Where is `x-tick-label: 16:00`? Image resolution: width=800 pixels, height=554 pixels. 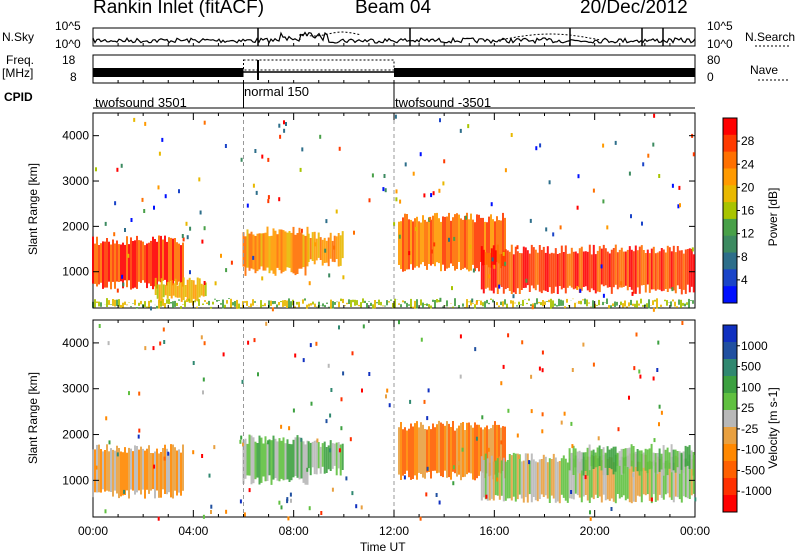 x-tick-label: 16:00 is located at coordinates (494, 531).